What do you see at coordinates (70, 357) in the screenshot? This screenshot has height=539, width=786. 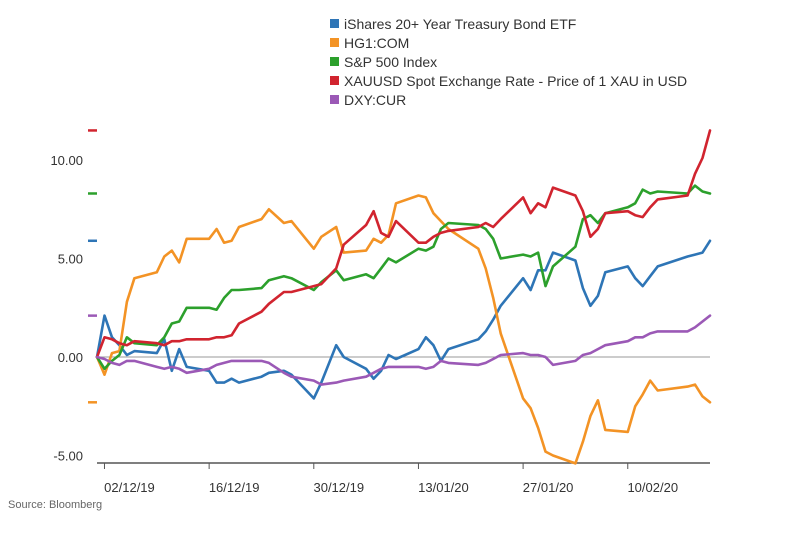 I see `y-tick-label: 0.00` at bounding box center [70, 357].